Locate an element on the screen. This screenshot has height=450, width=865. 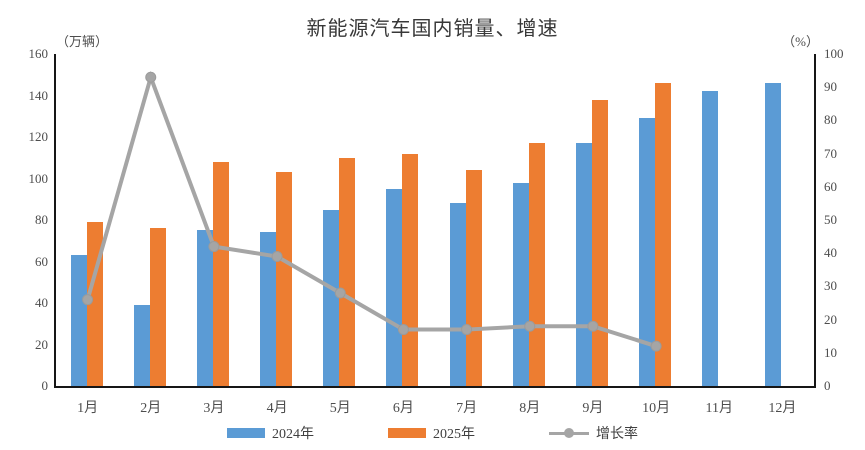
x-axis-label: 7月 is located at coordinates (467, 408).